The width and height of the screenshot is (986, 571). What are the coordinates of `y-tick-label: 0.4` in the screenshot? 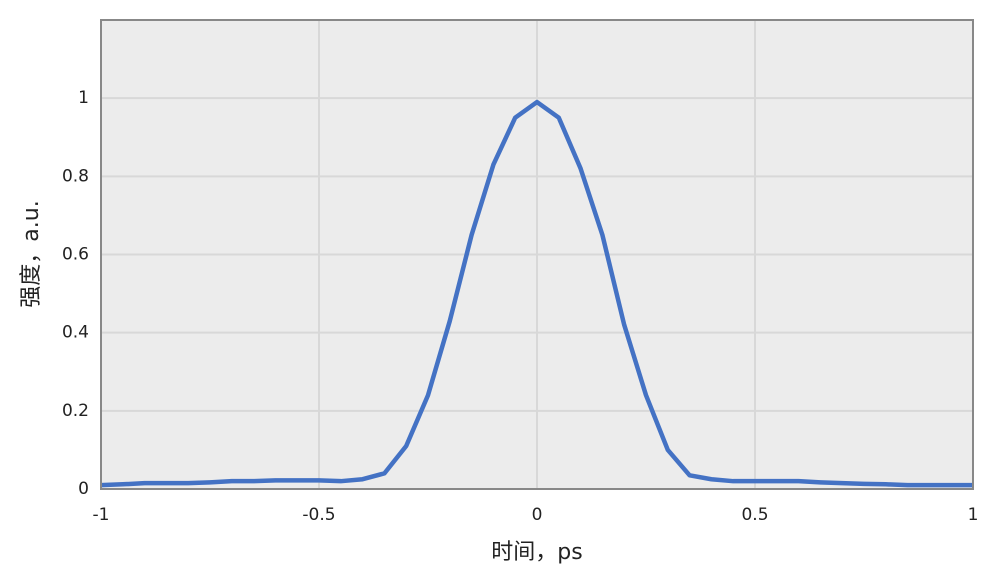 It's located at (75, 333).